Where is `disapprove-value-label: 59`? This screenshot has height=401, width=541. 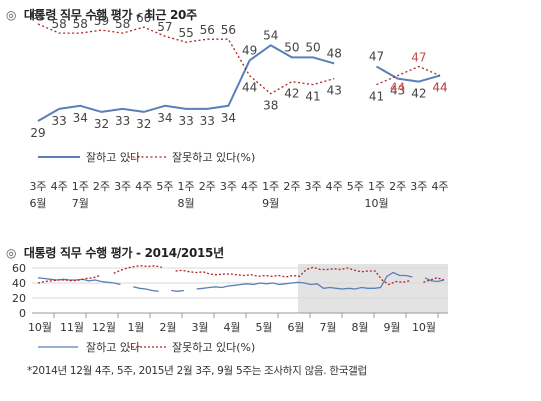
disapprove-value-label: 59 is located at coordinates (101, 21).